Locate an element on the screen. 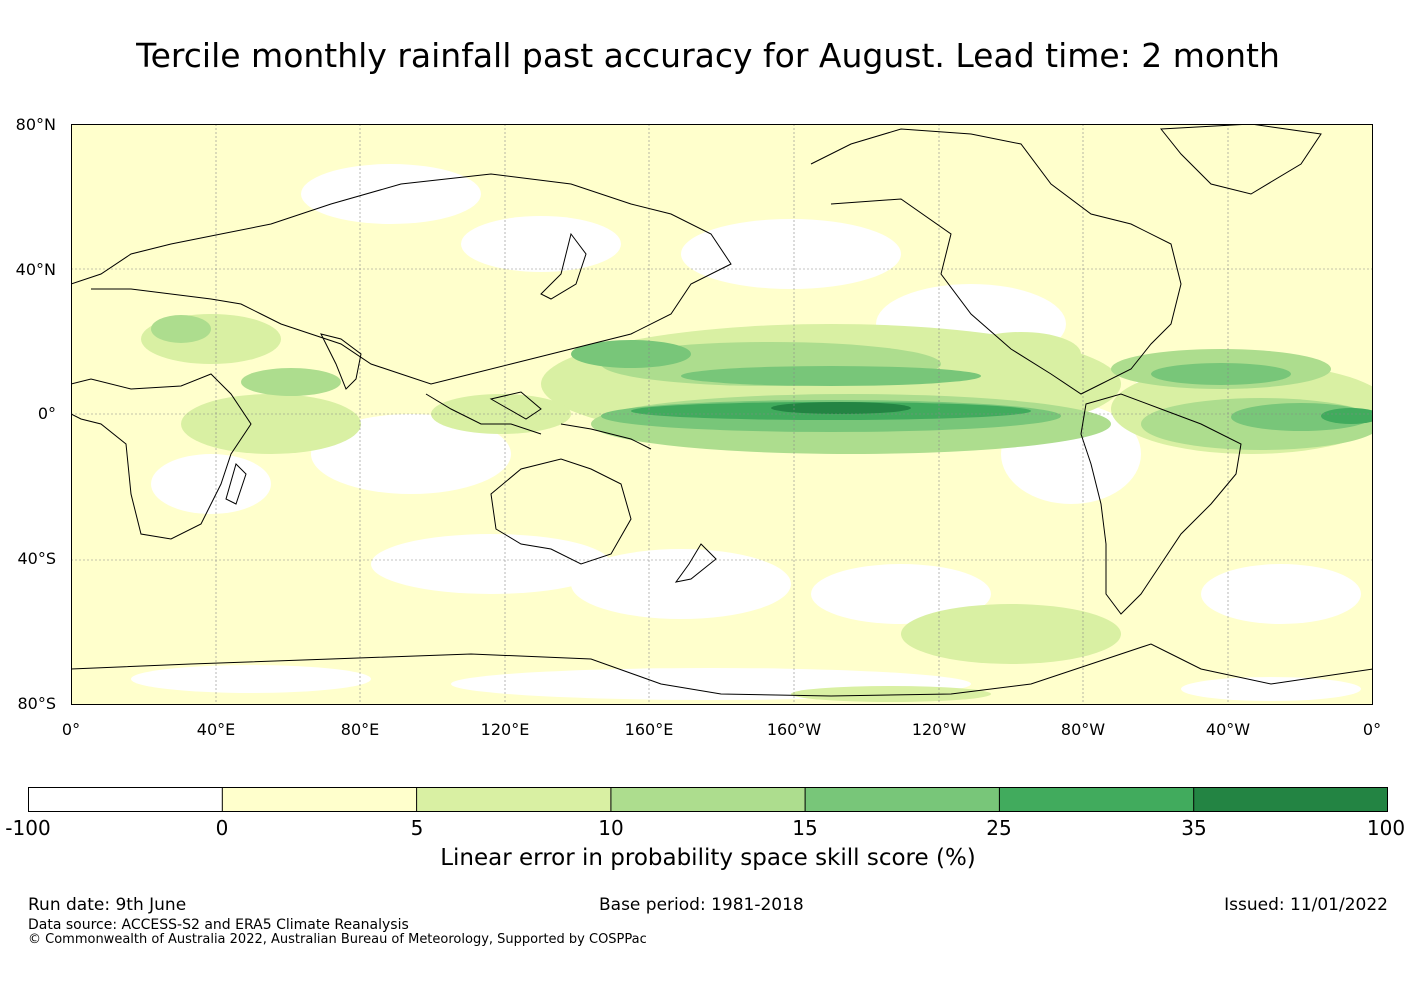  lon-label-40e: 40°E is located at coordinates (216, 729).